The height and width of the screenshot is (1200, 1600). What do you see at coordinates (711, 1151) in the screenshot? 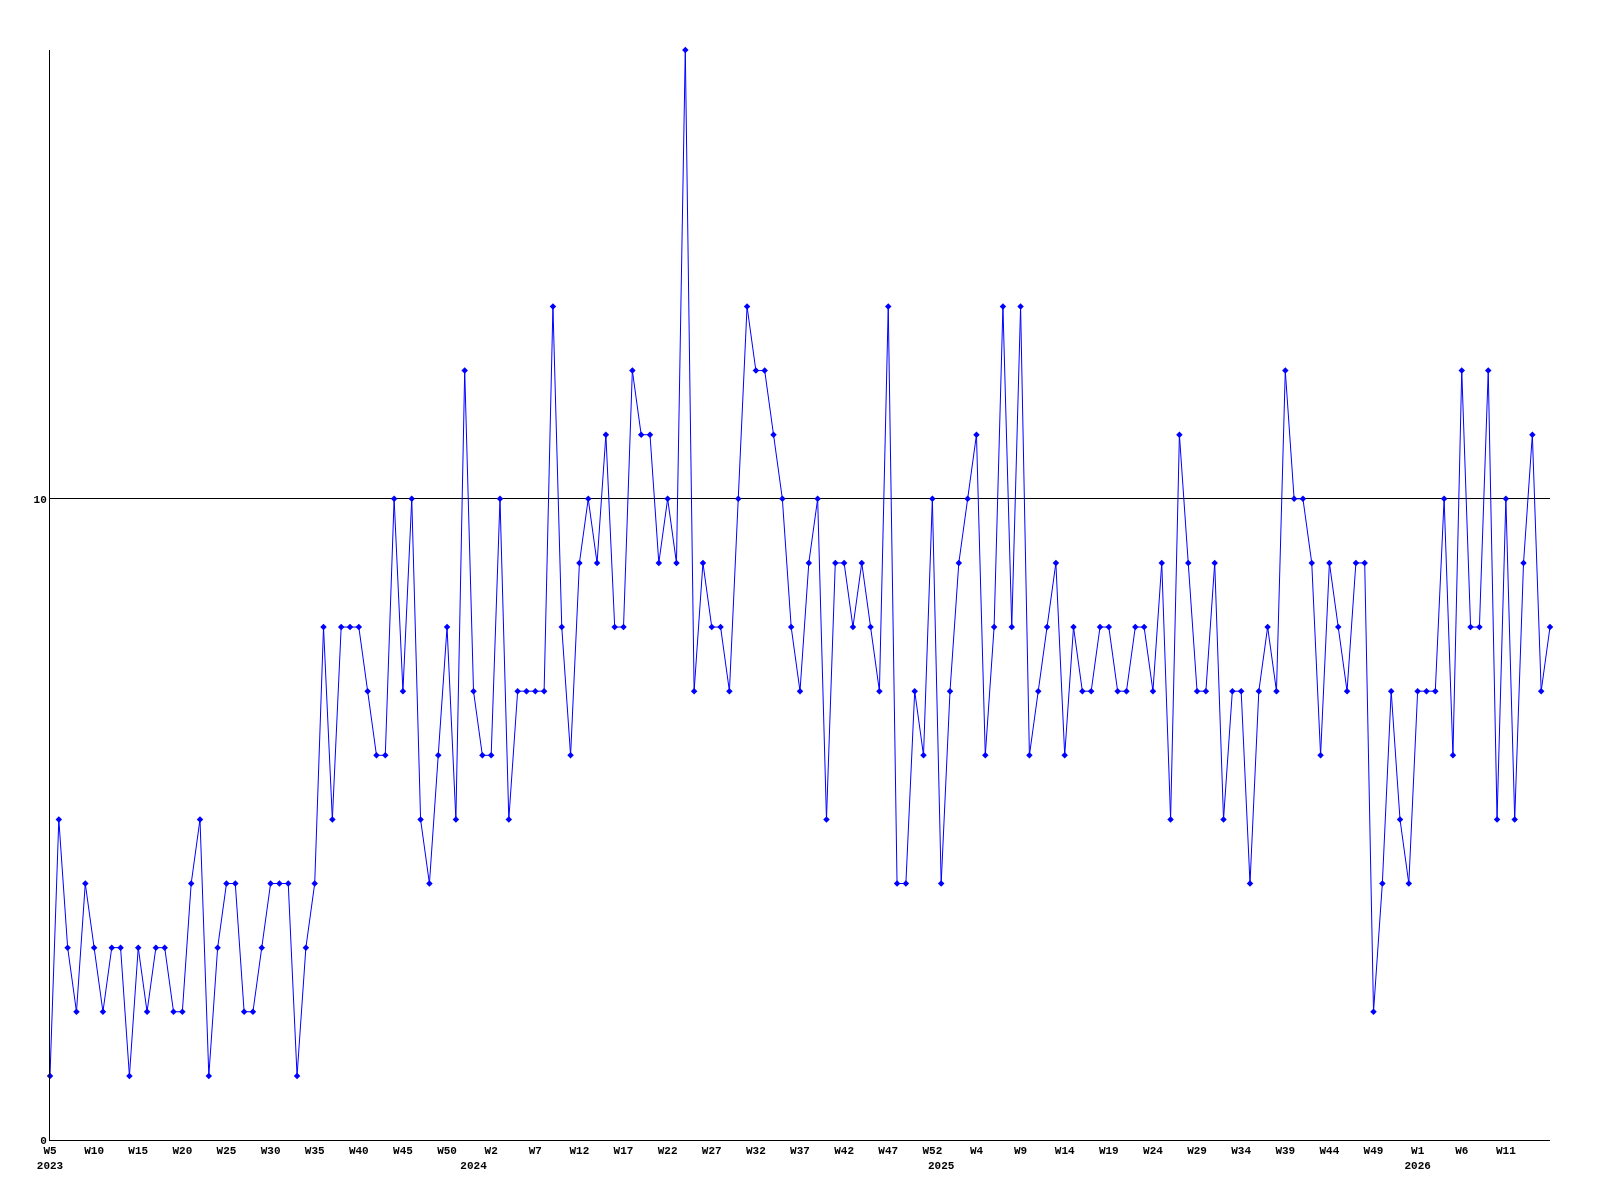
I see `x-tick-label: W27` at bounding box center [711, 1151].